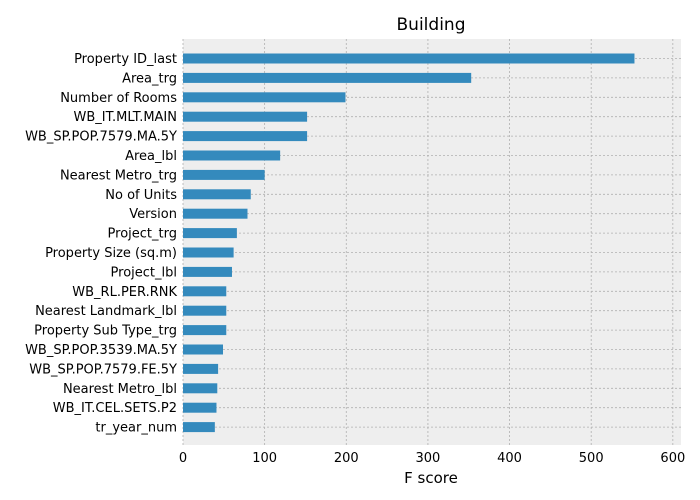 This screenshot has height=500, width=700. What do you see at coordinates (120, 389) in the screenshot?
I see `y-tick-label: Nearest Metro_lbl` at bounding box center [120, 389].